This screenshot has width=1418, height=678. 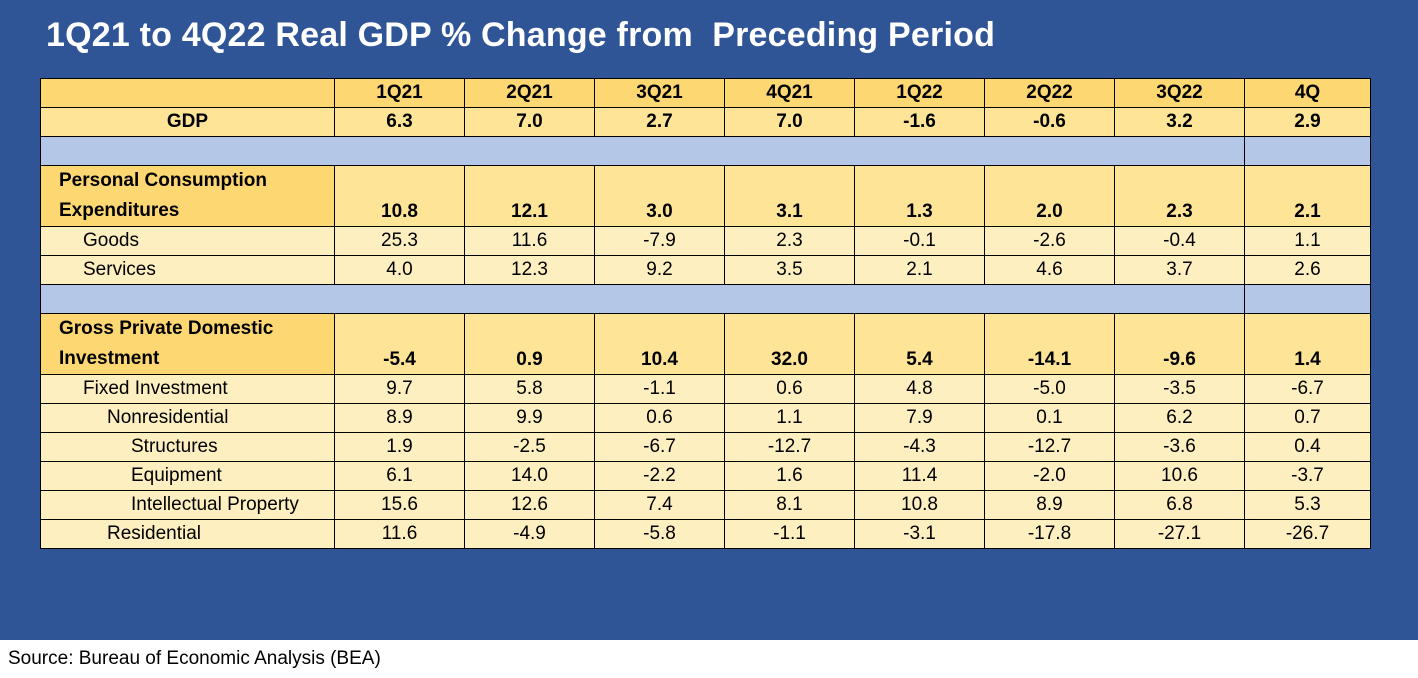 What do you see at coordinates (529, 344) in the screenshot?
I see `table-cell: 0.9` at bounding box center [529, 344].